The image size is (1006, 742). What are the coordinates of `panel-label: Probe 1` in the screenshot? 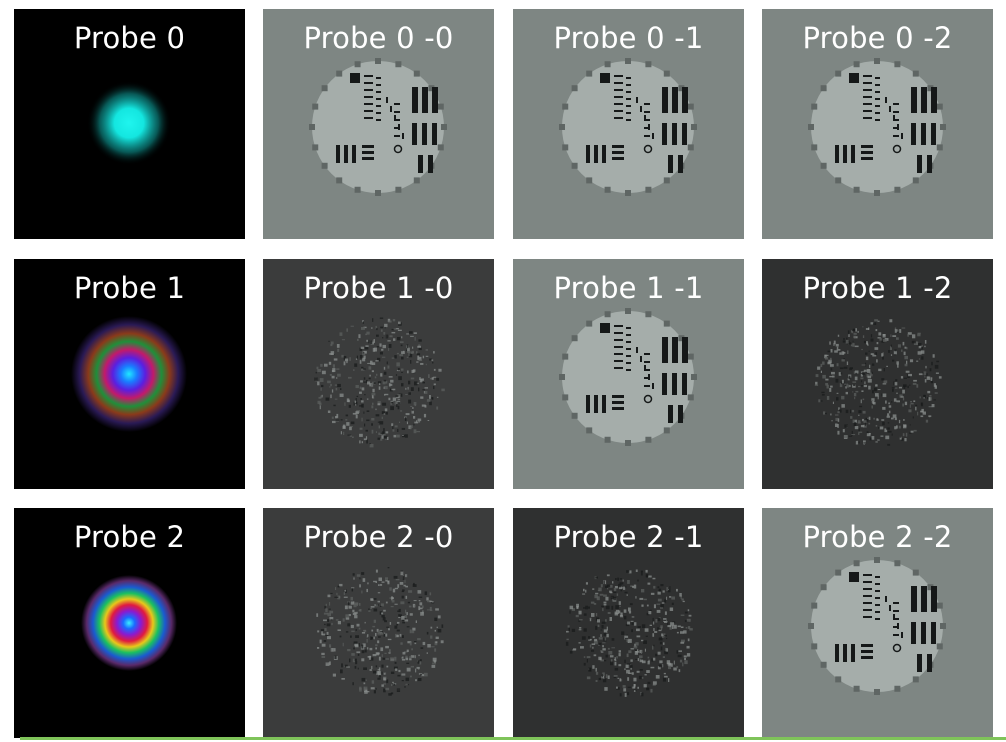 It's located at (129, 288).